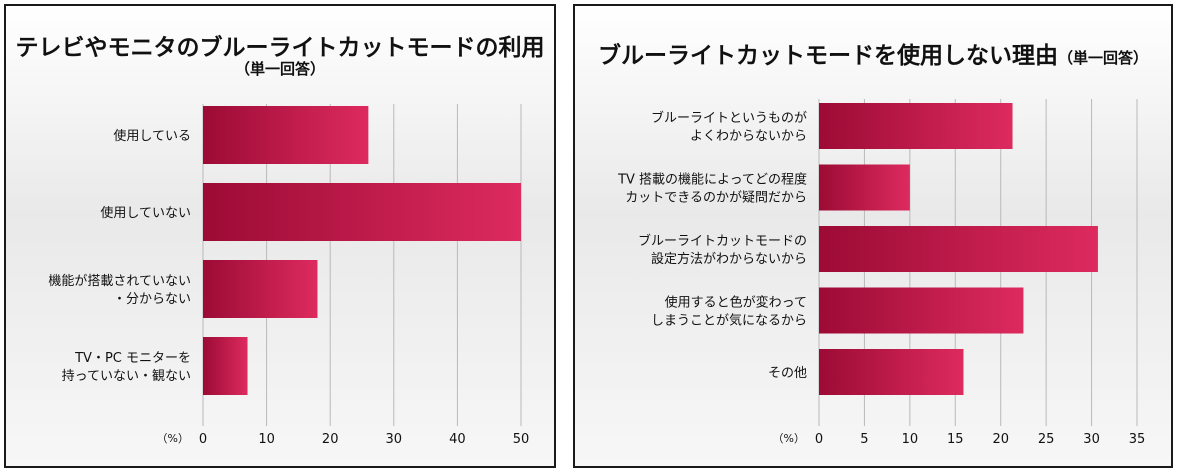 This screenshot has width=1179, height=472. I want to click on tick-label: 40, so click(457, 439).